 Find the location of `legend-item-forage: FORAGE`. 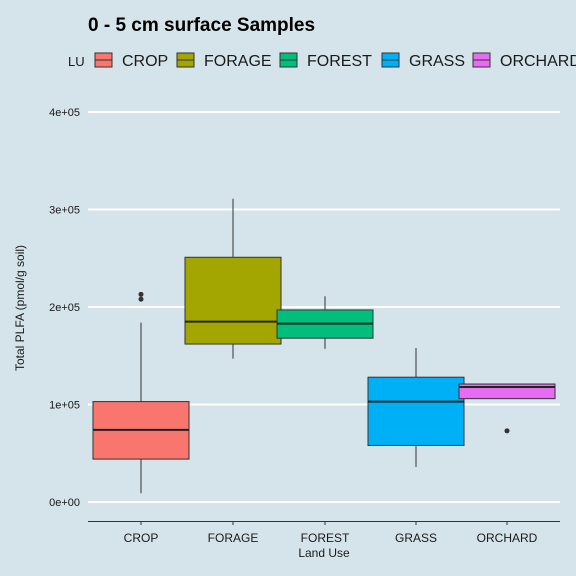

legend-item-forage: FORAGE is located at coordinates (224, 61).